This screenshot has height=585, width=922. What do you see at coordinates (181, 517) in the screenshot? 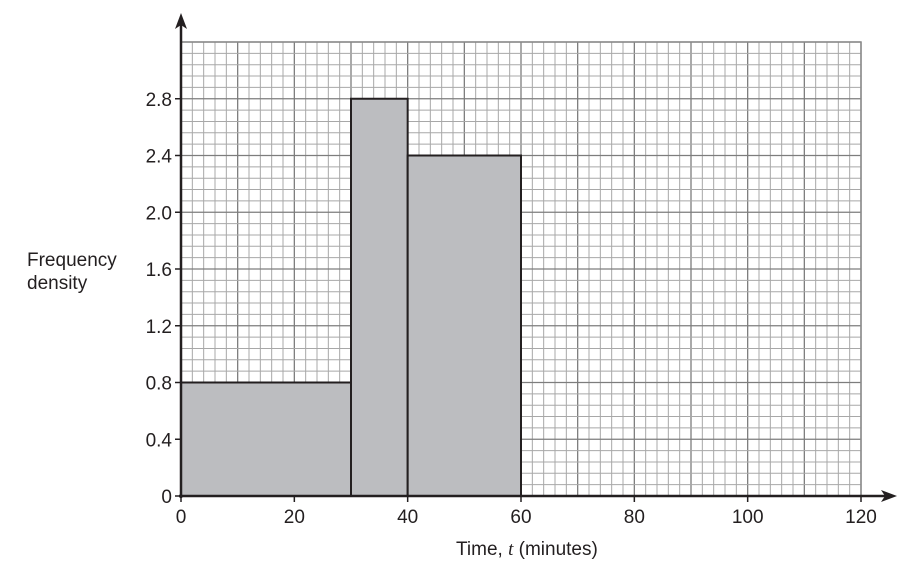
I see `x-tick-label: 0` at bounding box center [181, 517].